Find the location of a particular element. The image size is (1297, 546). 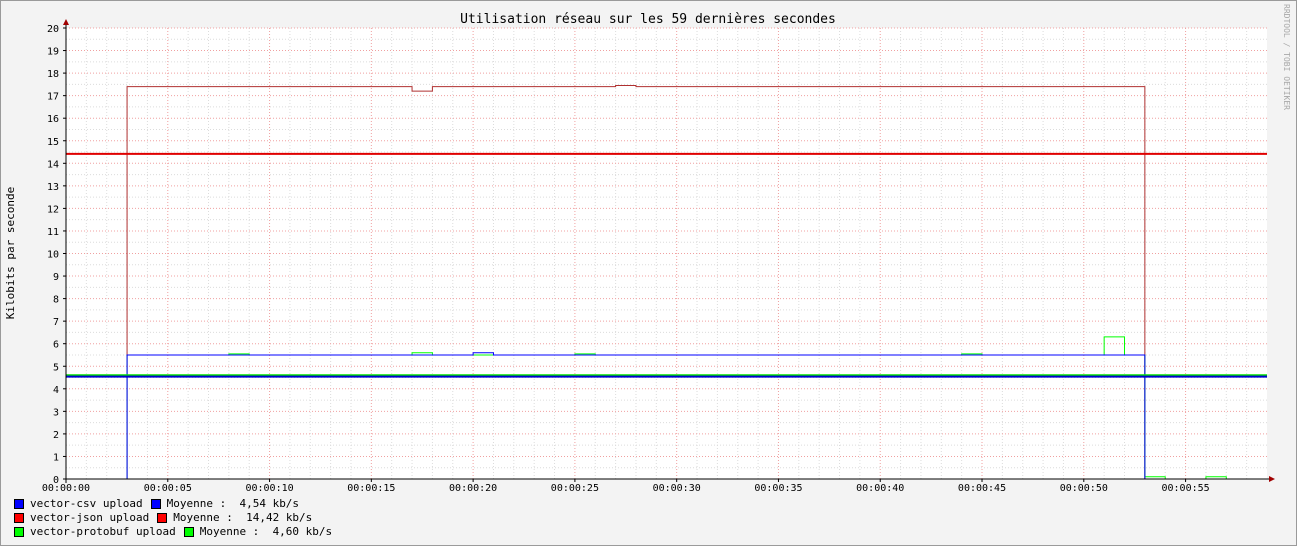

y-tick-label: 11 is located at coordinates (53, 232).